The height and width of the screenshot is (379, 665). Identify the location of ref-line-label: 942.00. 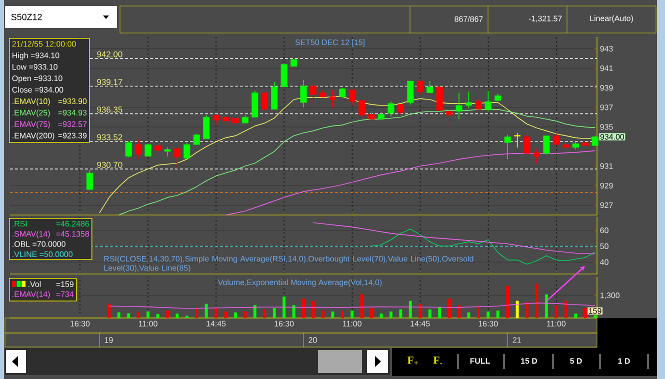
(109, 54).